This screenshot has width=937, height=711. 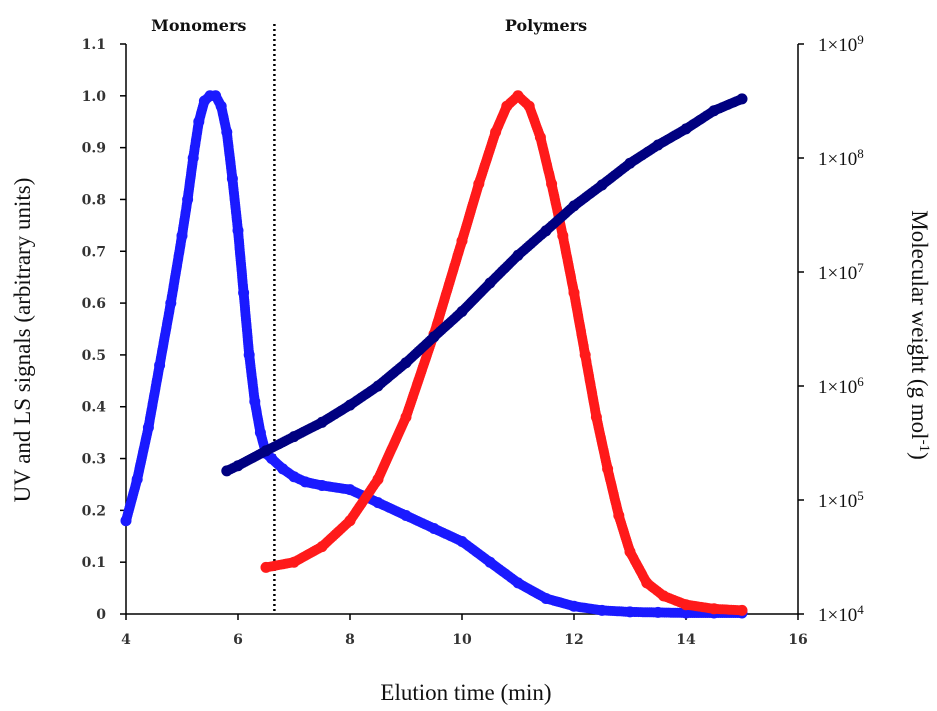 What do you see at coordinates (94, 149) in the screenshot?
I see `y-tick-label: 0.9` at bounding box center [94, 149].